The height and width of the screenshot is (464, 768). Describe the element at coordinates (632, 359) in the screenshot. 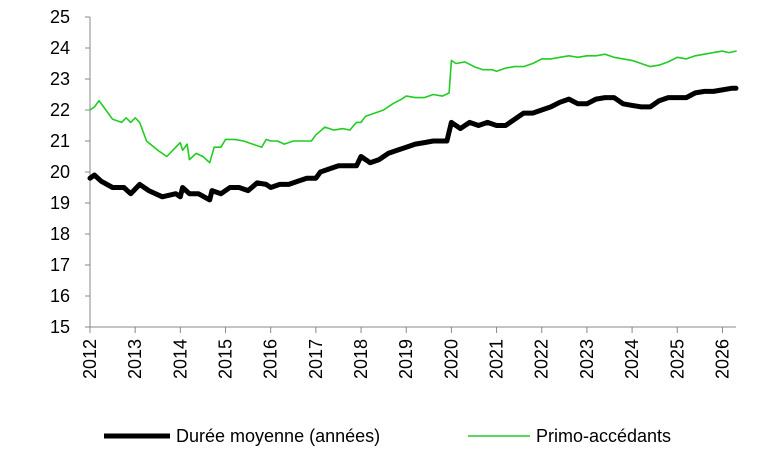

I see `x-tick-label: 2024` at that location.